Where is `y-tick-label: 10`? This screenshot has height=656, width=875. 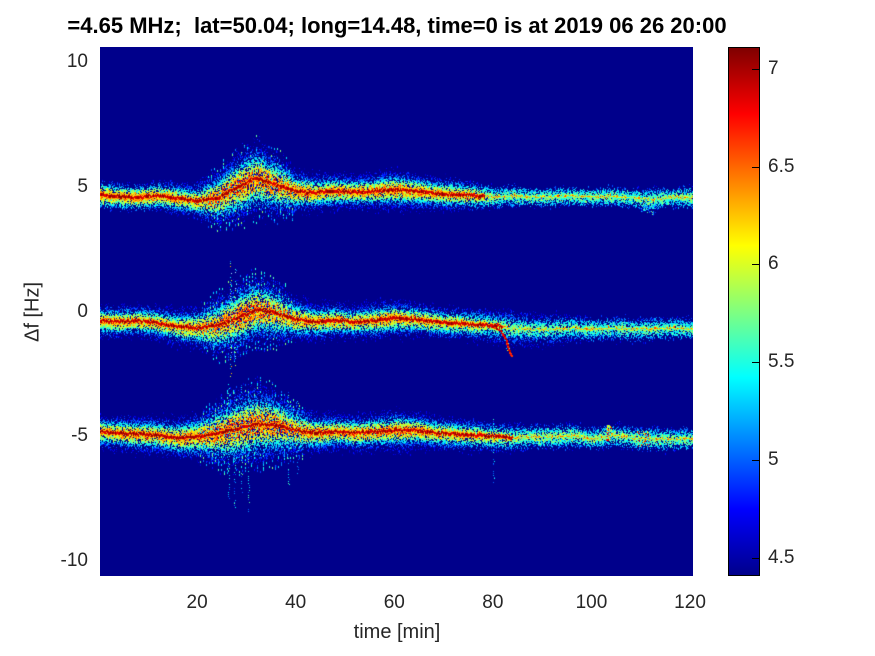
y-tick-label: 10 is located at coordinates (77, 61).